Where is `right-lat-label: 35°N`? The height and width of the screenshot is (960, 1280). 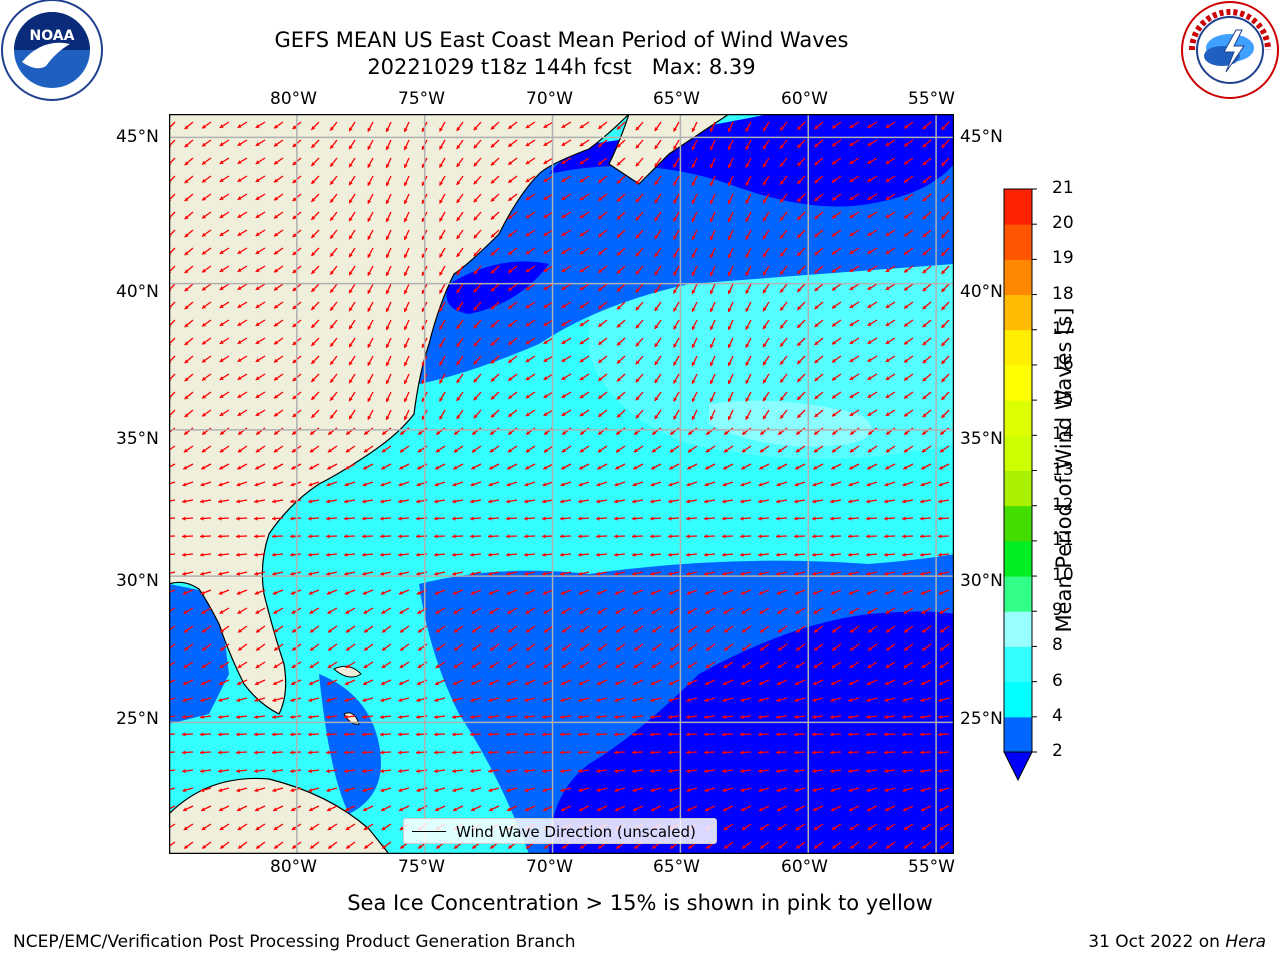 right-lat-label: 35°N is located at coordinates (981, 439).